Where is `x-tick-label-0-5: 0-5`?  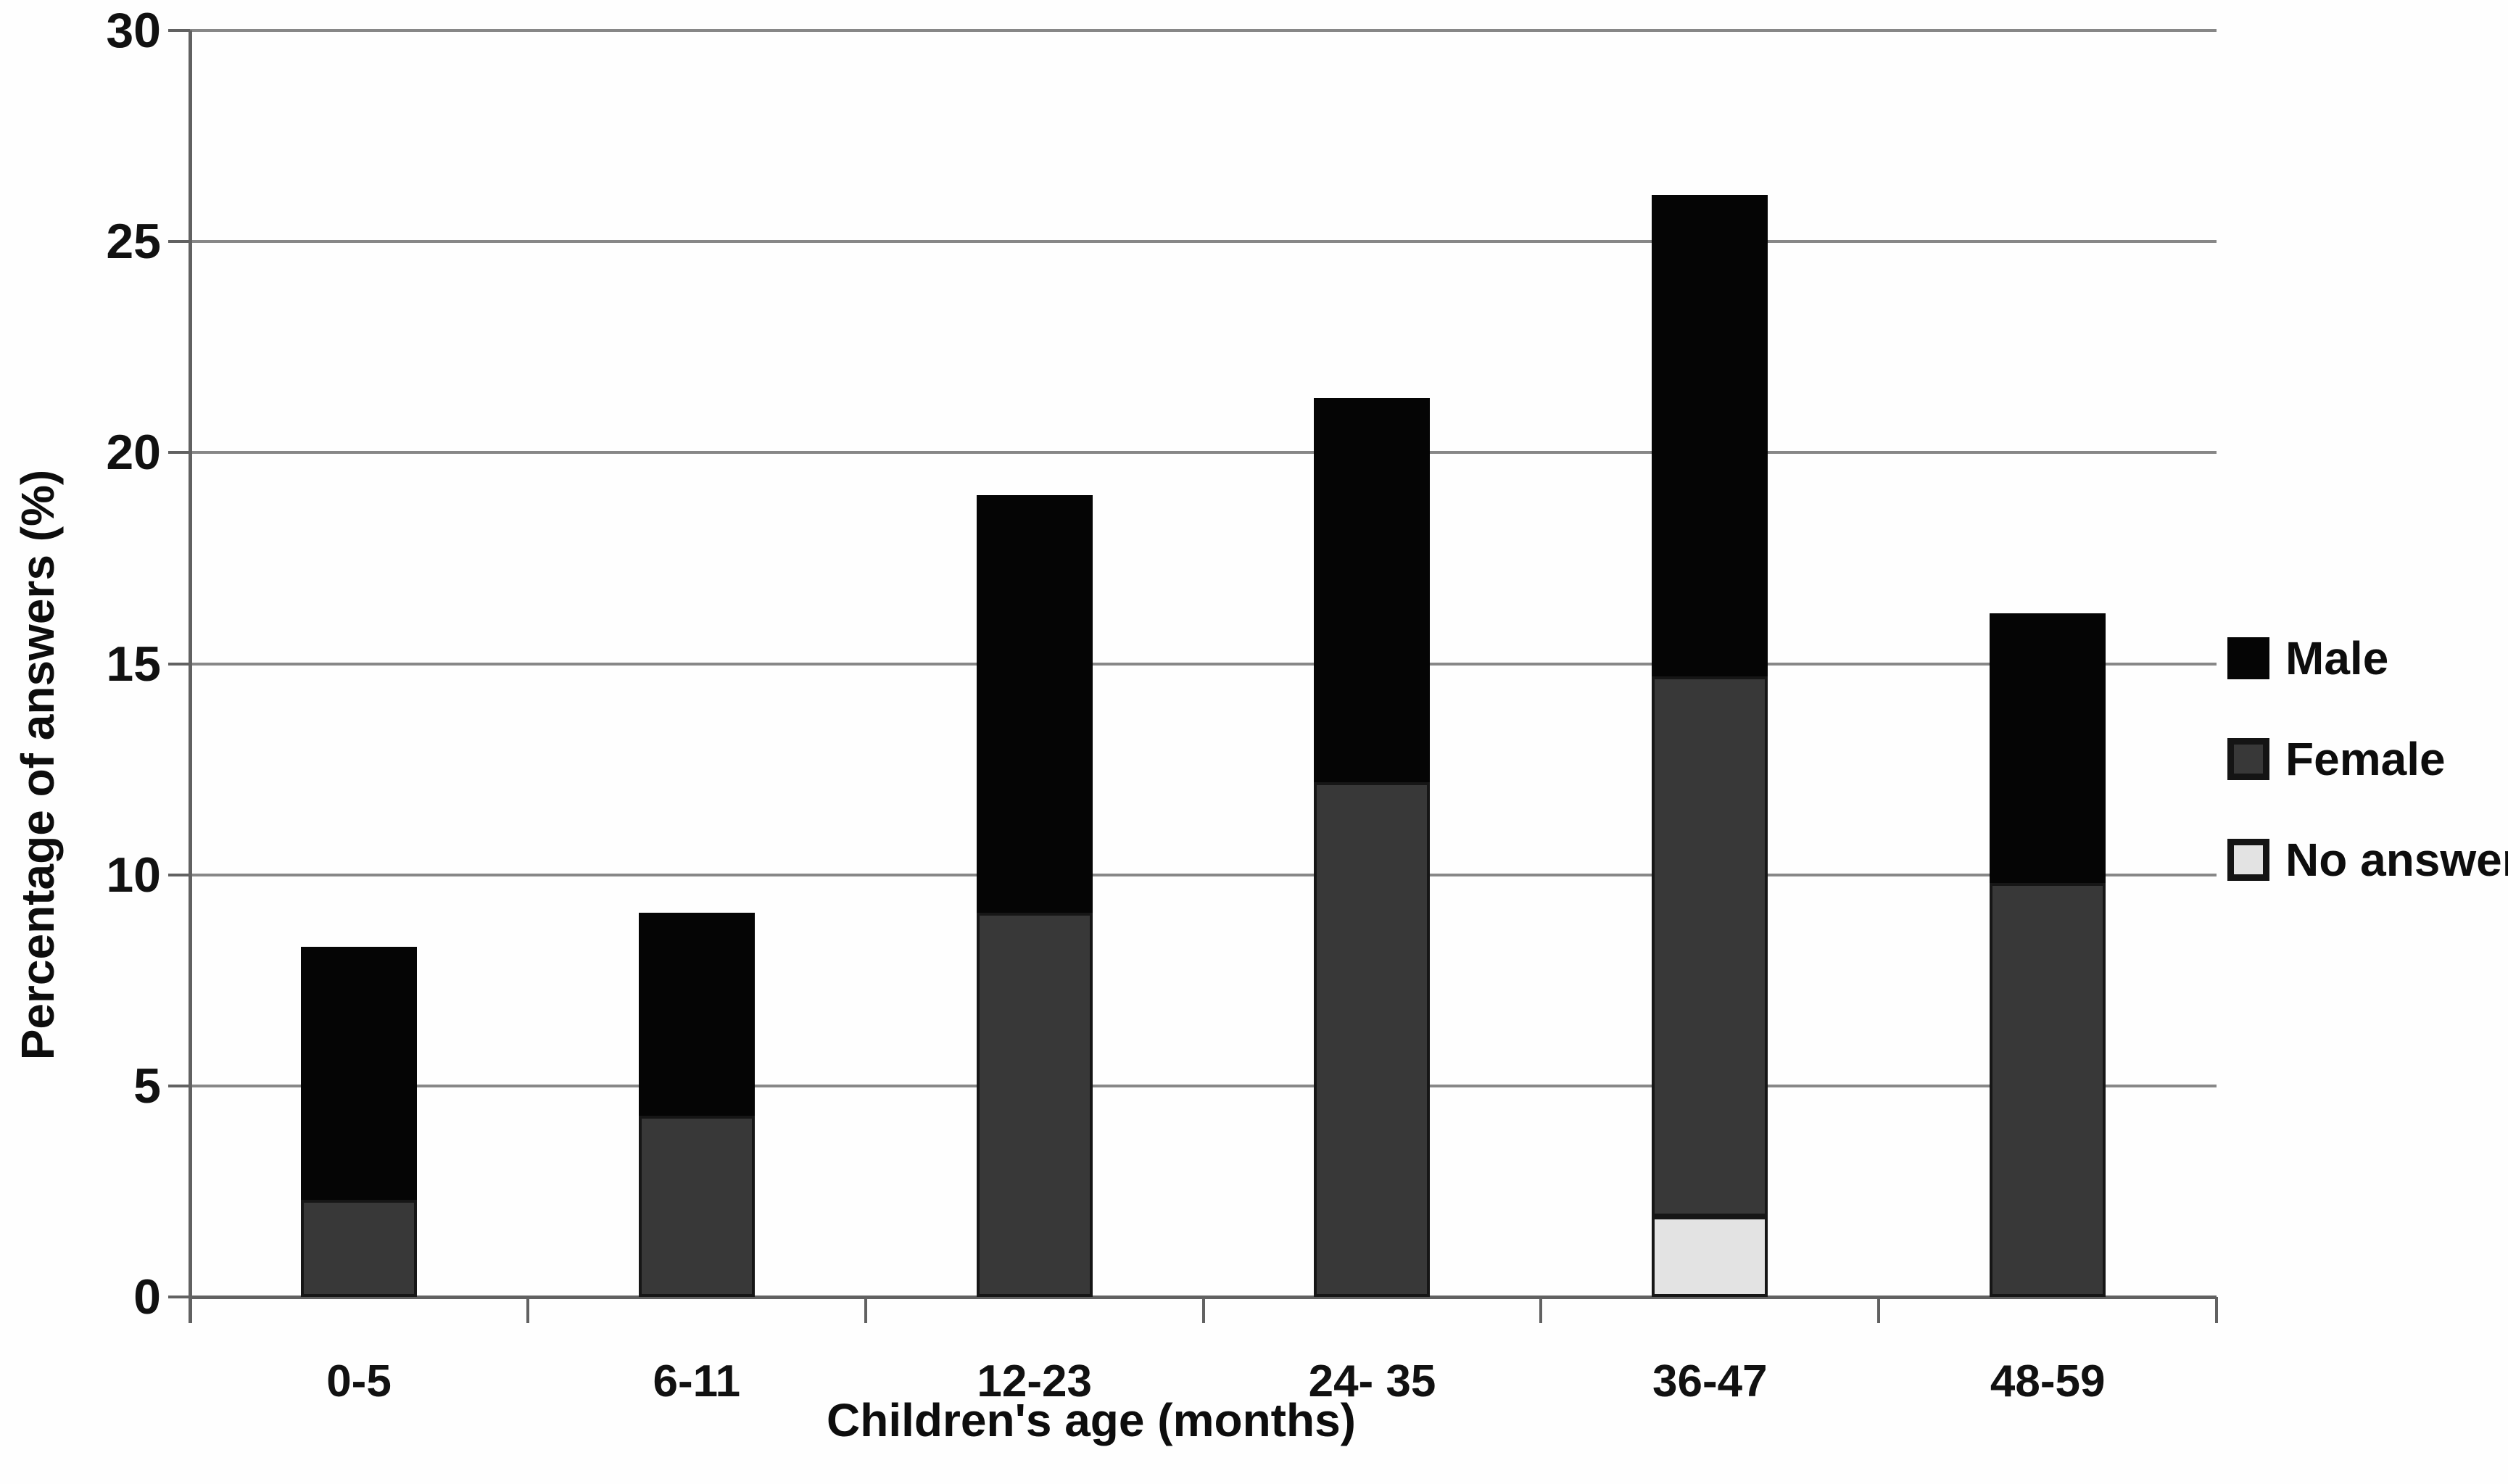
x-tick-label-0-5: 0-5 is located at coordinates (359, 1381).